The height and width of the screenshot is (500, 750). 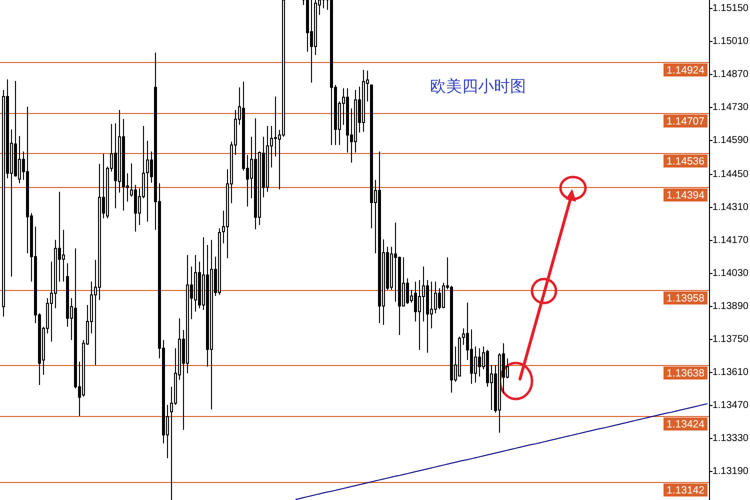 I want to click on y-tick-label: 1.14870, so click(x=730, y=74).